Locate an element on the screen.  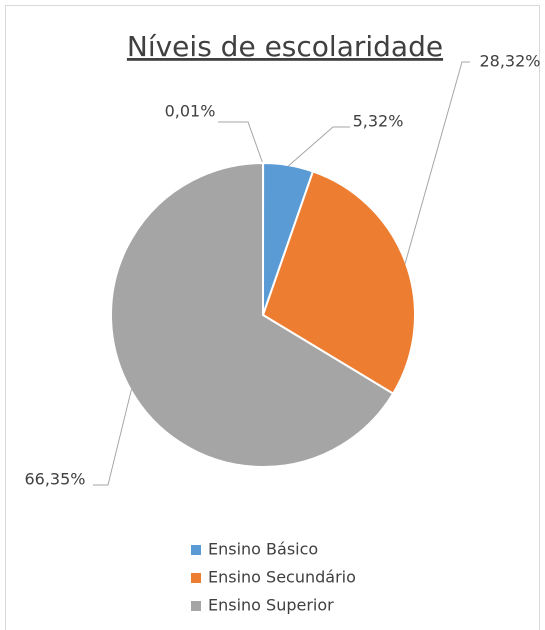
legend-label: Ensino Secundário is located at coordinates (282, 577).